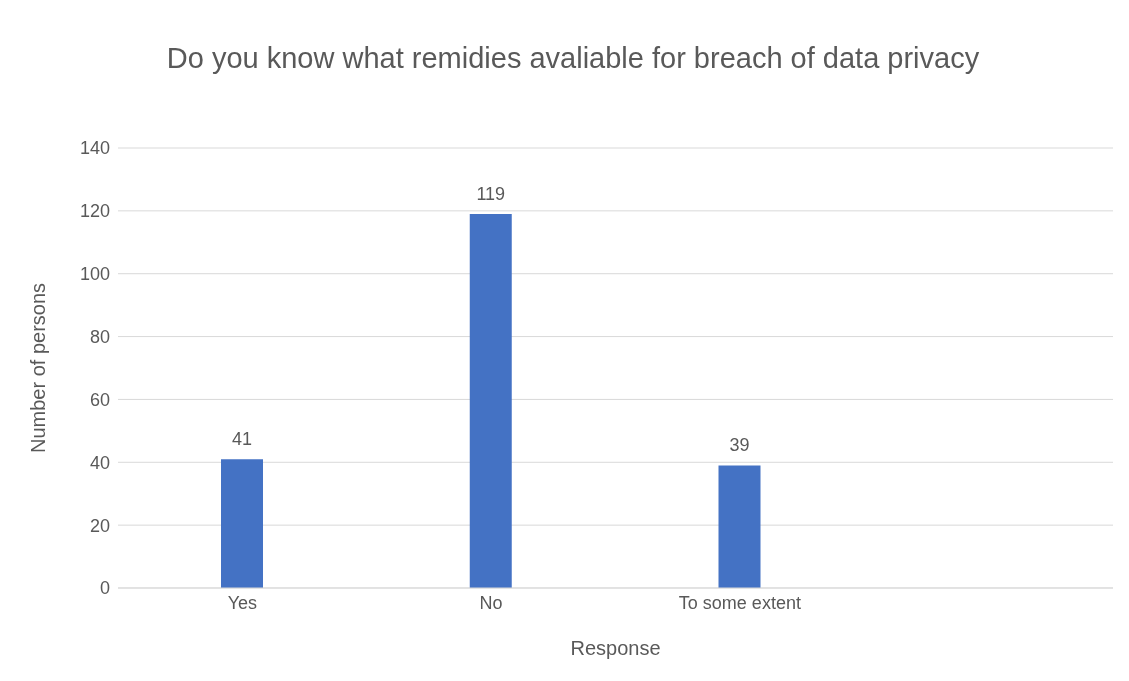 The width and height of the screenshot is (1129, 681). Describe the element at coordinates (573, 58) in the screenshot. I see `chart-title: Do you know what remidies avaliable for breach of data privacy` at that location.